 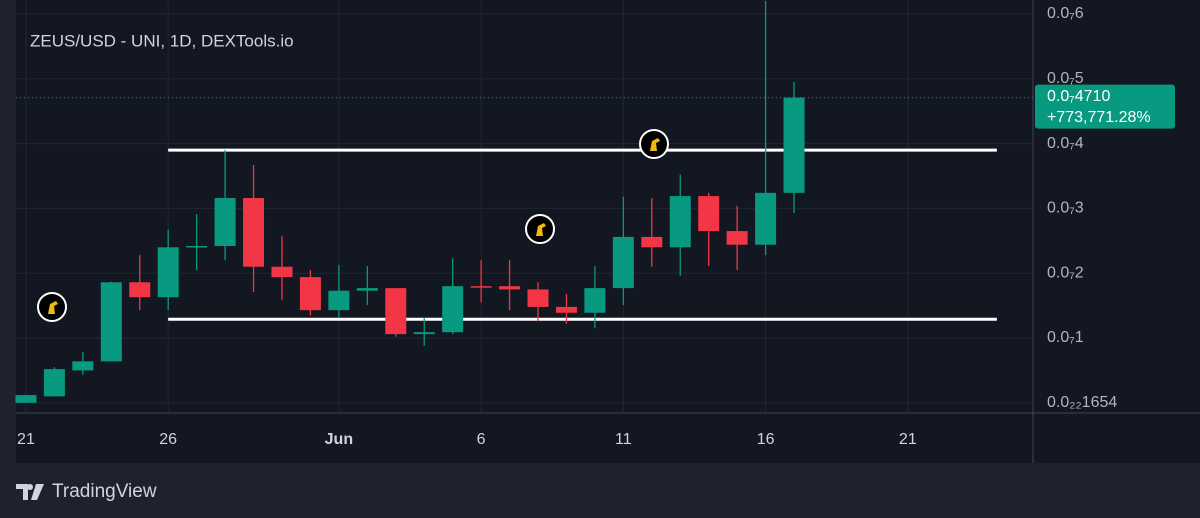 I want to click on x-tick-label: 11, so click(x=623, y=439).